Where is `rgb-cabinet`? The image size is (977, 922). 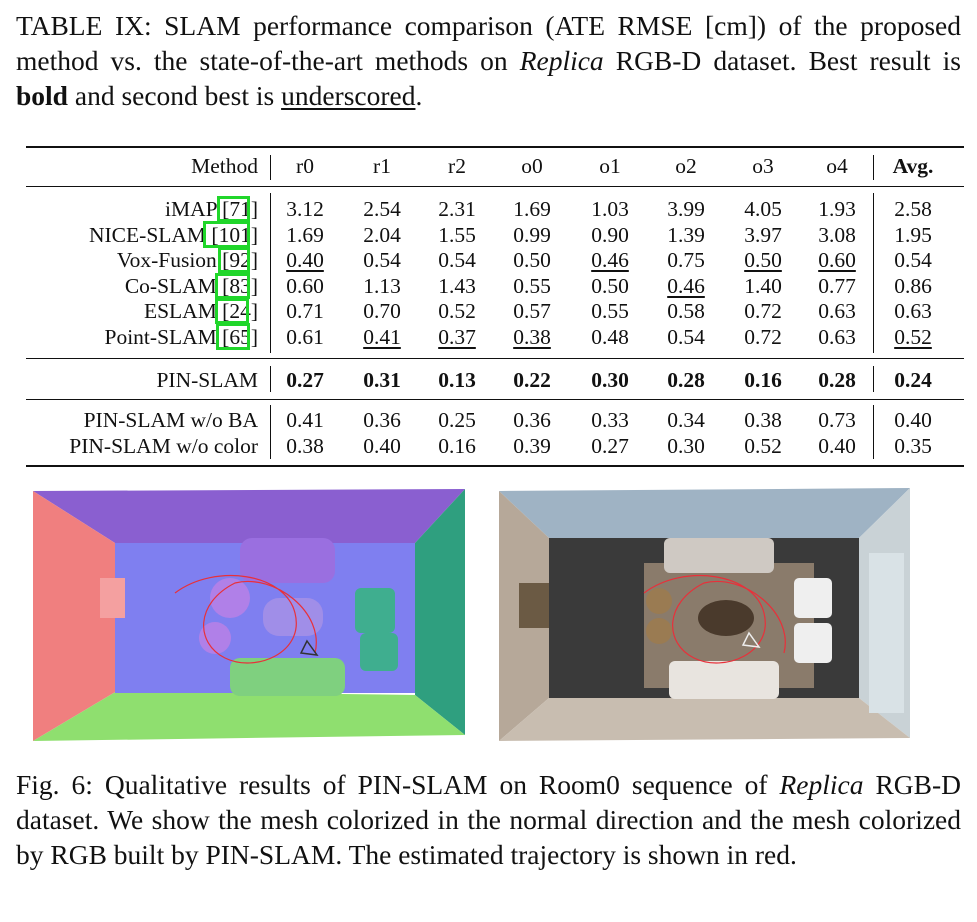
rgb-cabinet is located at coordinates (534, 605).